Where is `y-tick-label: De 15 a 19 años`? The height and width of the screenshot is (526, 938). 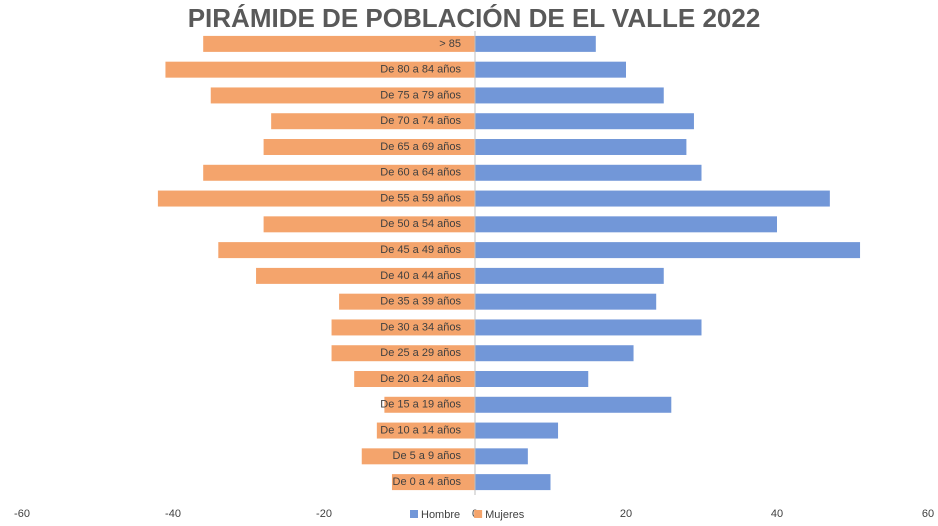 y-tick-label: De 15 a 19 años is located at coordinates (420, 405).